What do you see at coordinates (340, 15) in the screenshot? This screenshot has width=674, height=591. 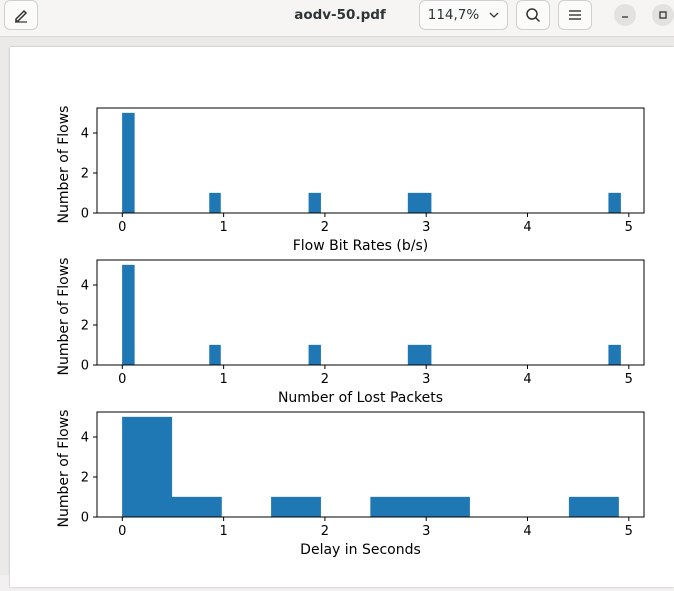 I see `document-title: aodv-50.pdf` at bounding box center [340, 15].